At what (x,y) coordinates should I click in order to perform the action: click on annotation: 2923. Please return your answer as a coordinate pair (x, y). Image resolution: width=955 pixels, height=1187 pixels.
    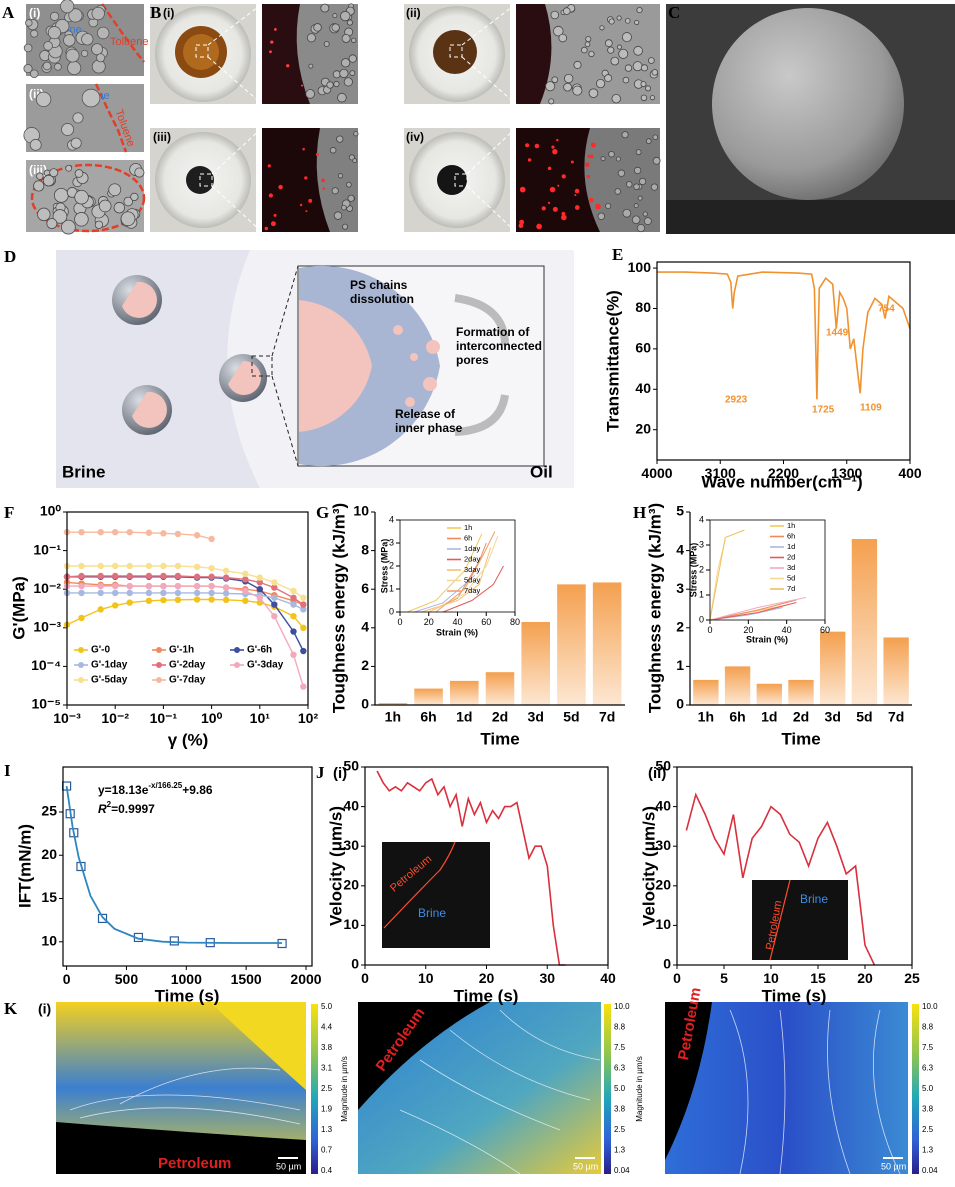
    Looking at the image, I should click on (736, 400).